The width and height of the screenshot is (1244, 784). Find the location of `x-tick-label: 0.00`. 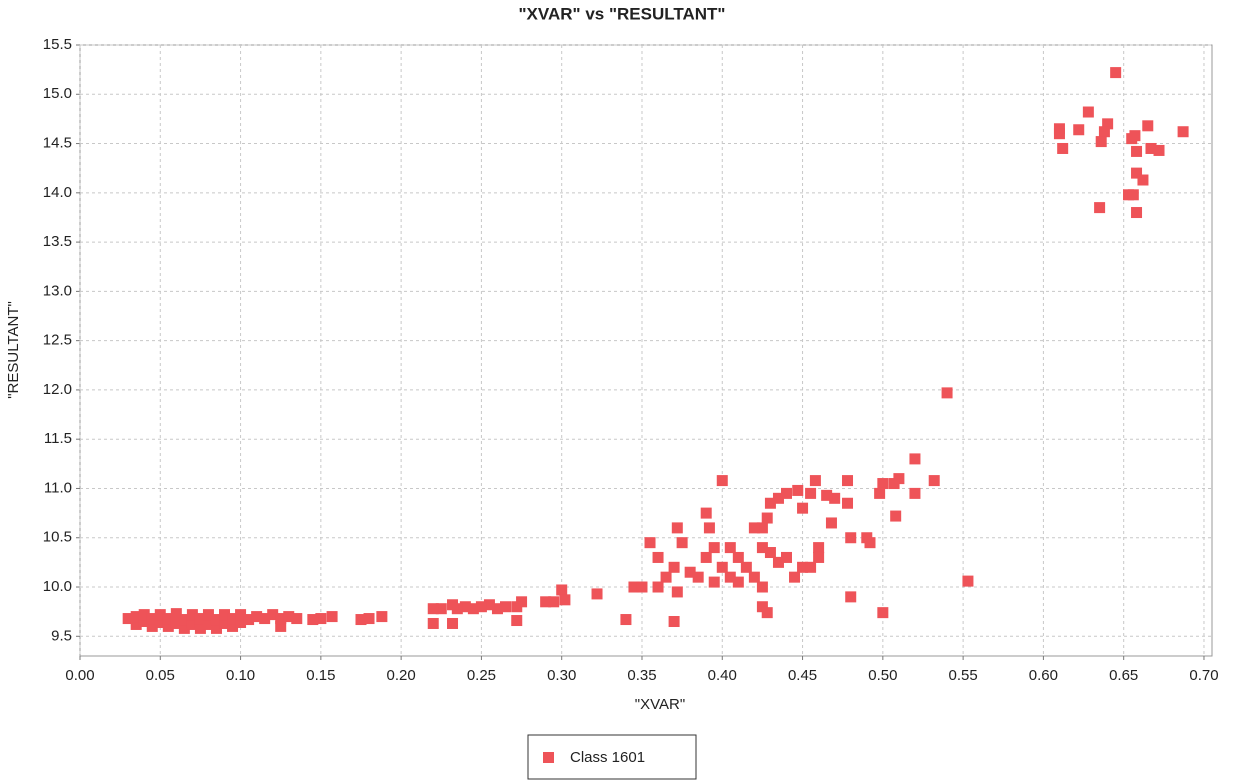

x-tick-label: 0.00 is located at coordinates (79, 675).